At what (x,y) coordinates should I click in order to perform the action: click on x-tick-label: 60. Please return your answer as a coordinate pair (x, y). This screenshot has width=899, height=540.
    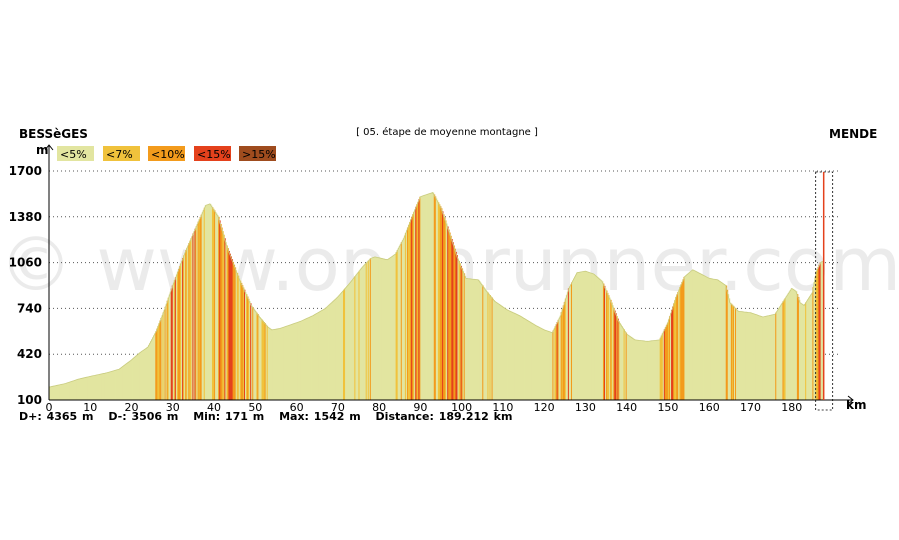
    Looking at the image, I should click on (297, 407).